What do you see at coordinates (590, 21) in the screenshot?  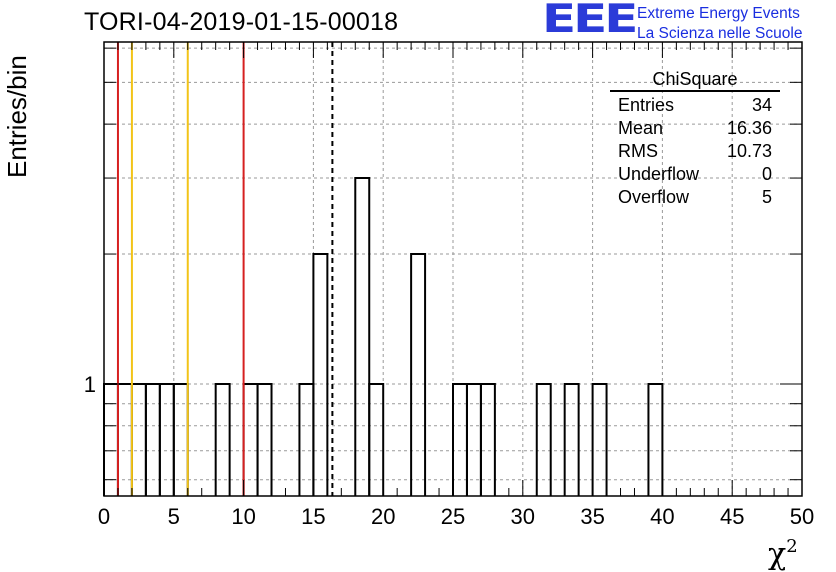 I see `logo-mark: EEE` at bounding box center [590, 21].